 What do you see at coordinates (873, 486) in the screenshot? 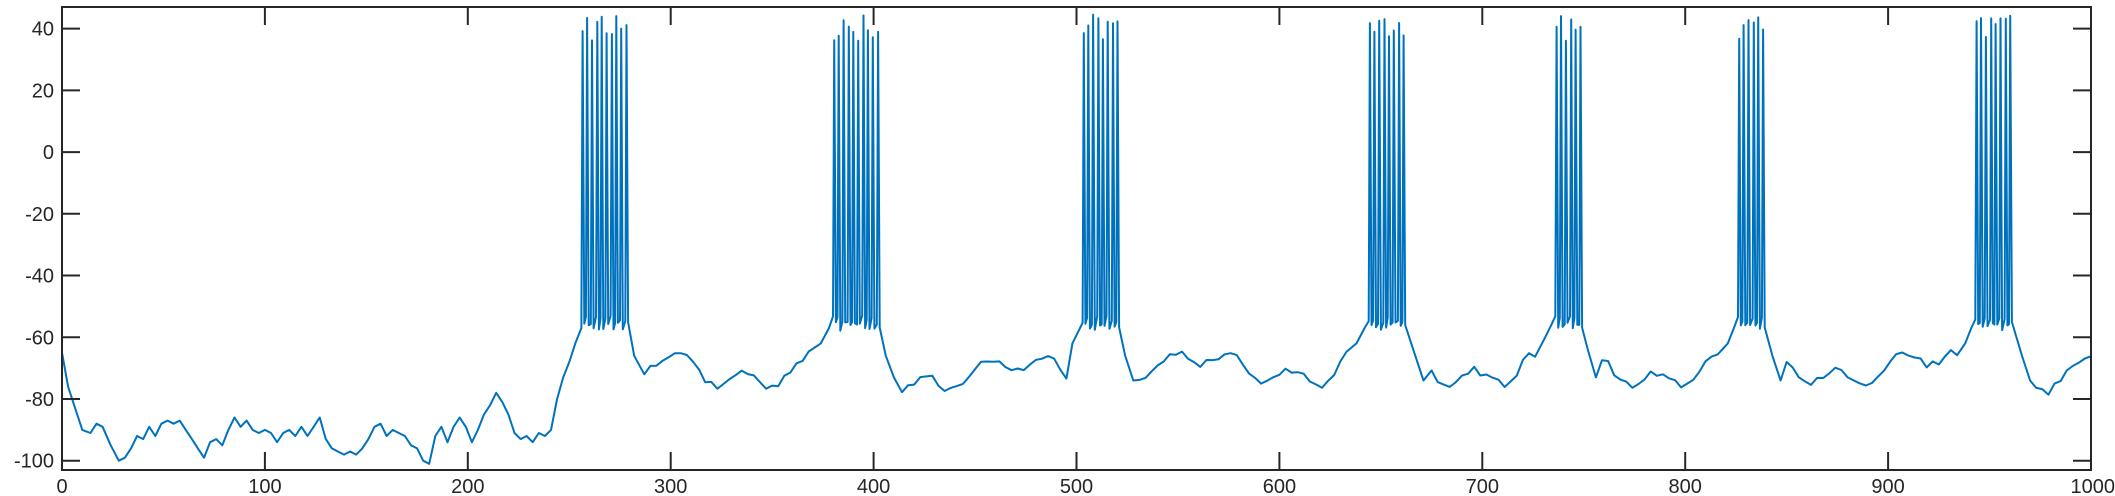
I see `x-tick-label: 400` at bounding box center [873, 486].